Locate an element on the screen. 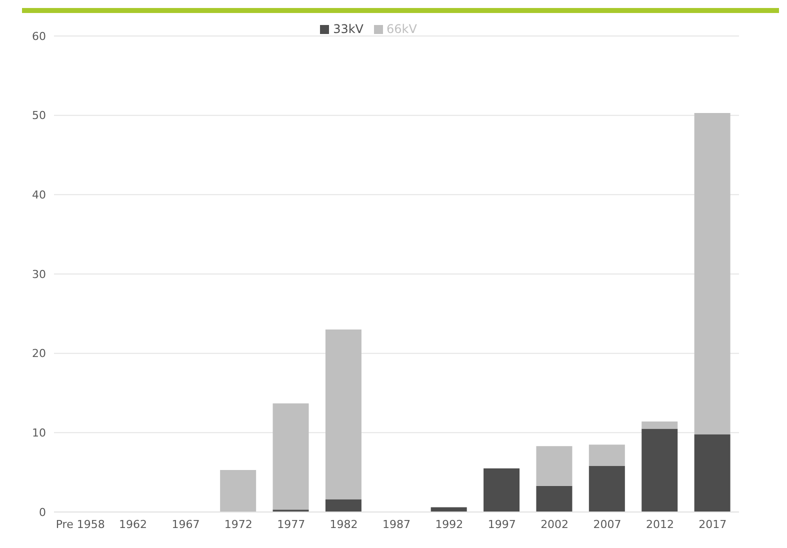 The image size is (787, 548). x-tick-label: 1987 is located at coordinates (396, 524).